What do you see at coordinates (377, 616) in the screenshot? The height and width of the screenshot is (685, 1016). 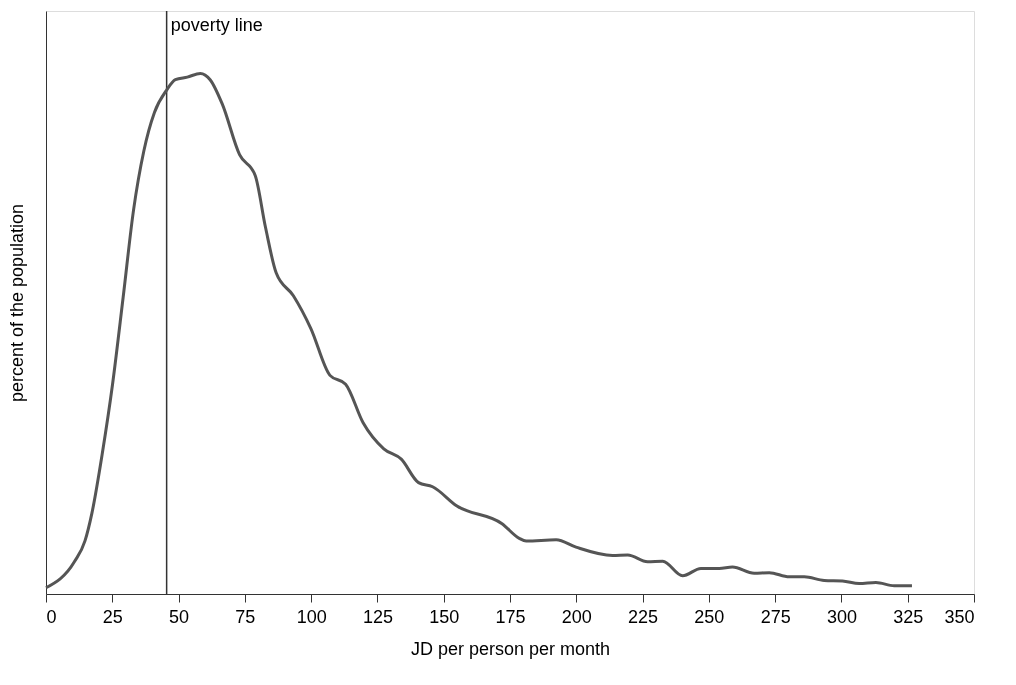 I see `x-tick-label: 125` at bounding box center [377, 616].